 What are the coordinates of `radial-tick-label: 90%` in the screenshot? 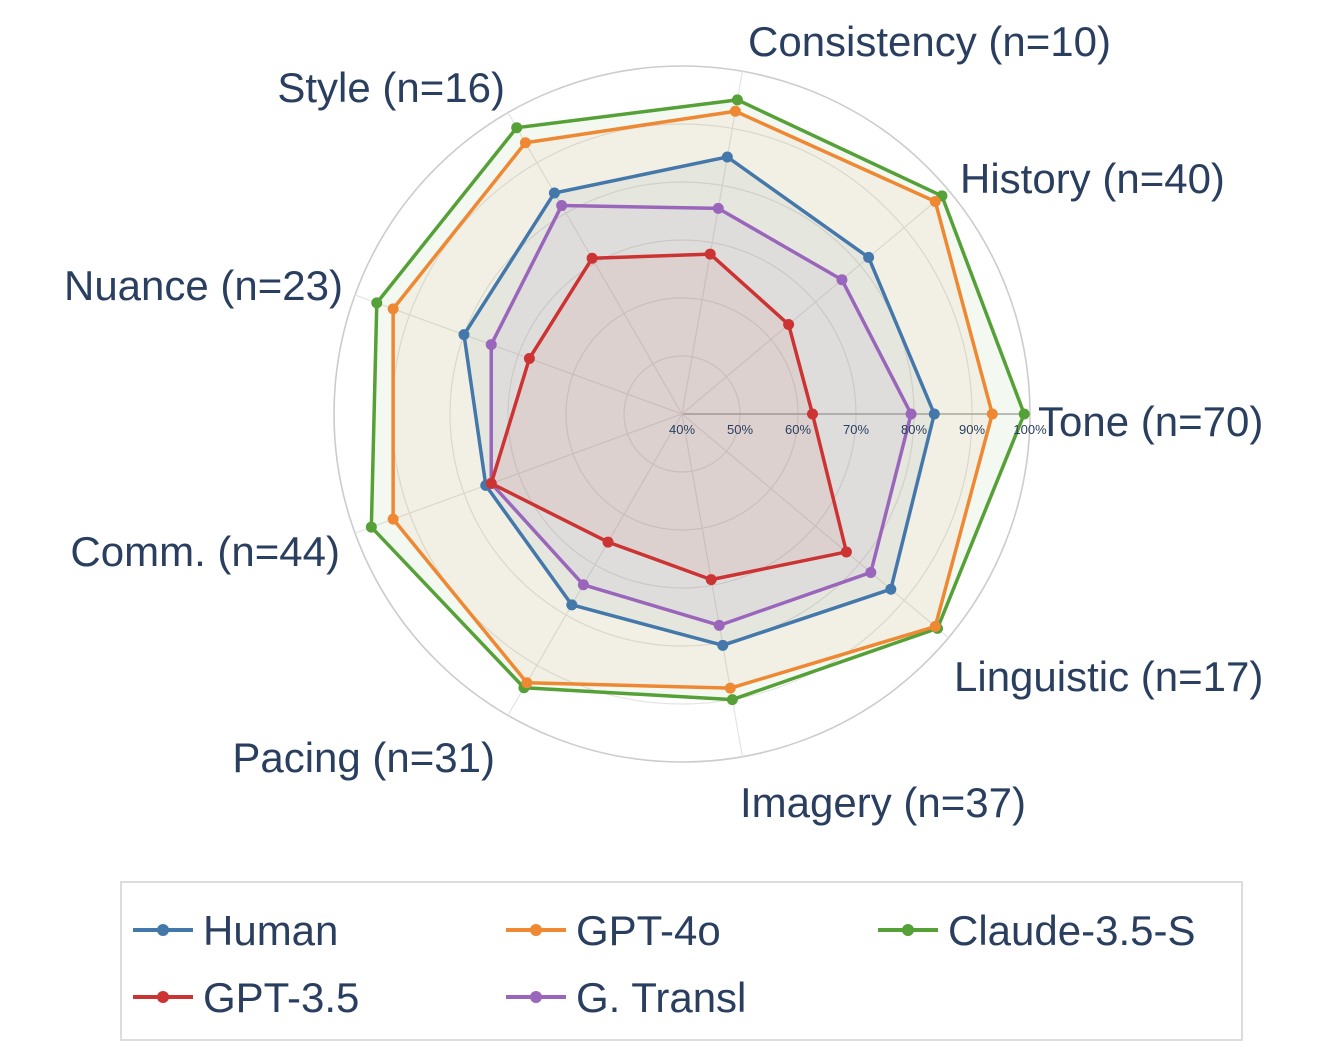 It's located at (972, 429).